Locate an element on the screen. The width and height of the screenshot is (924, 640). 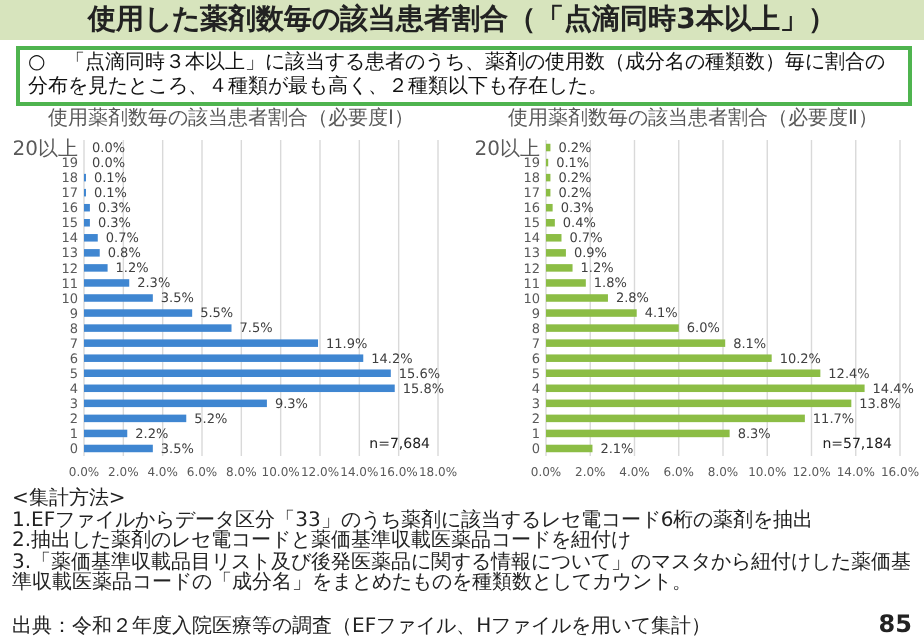
text: ○ 「点滴同時３本以上」に該当する患者のうち、薬剤の使用数（成分名の種類数）毎に割合の分布を見たところ、４種類が最も高く、２種類以下も存在した。 is located at coordinates (464, 76).